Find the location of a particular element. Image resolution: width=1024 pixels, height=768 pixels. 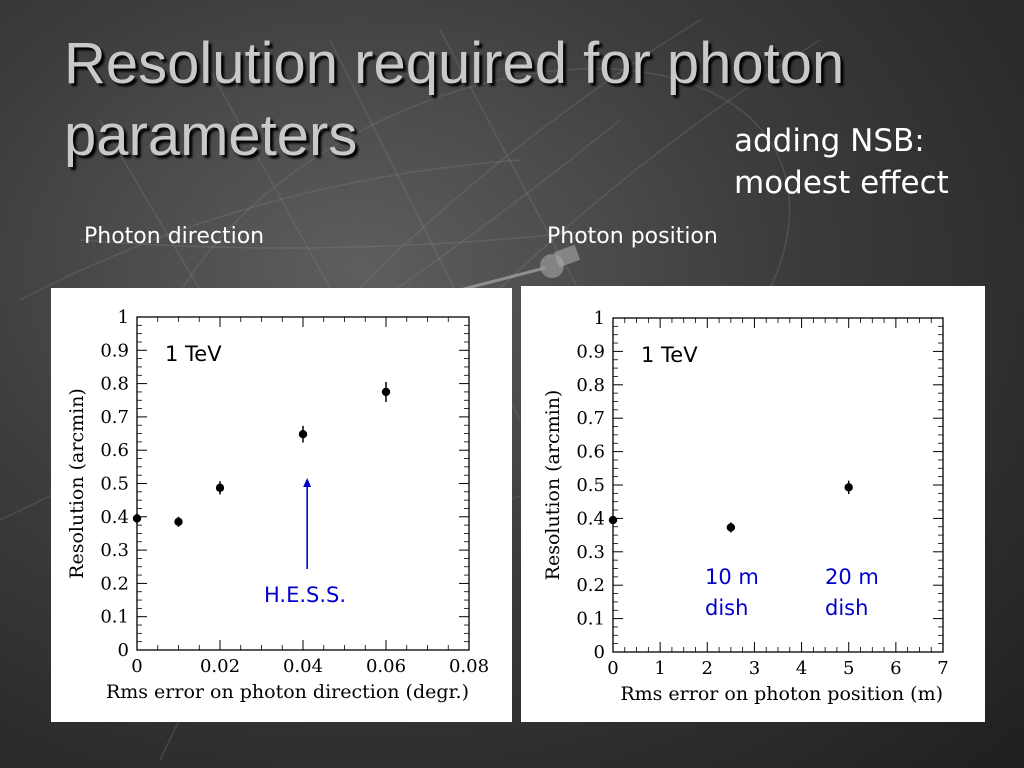

x-tick-label: 6 is located at coordinates (895, 668).